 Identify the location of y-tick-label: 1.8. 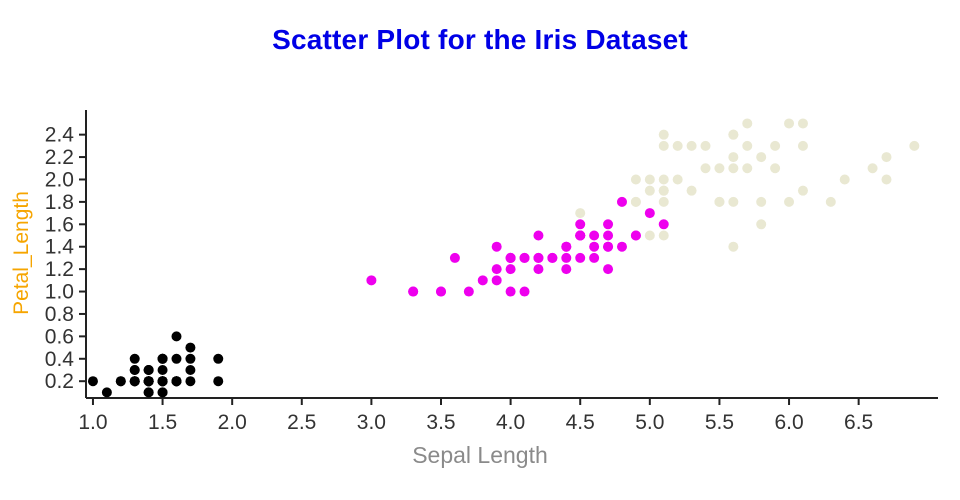
(59, 202).